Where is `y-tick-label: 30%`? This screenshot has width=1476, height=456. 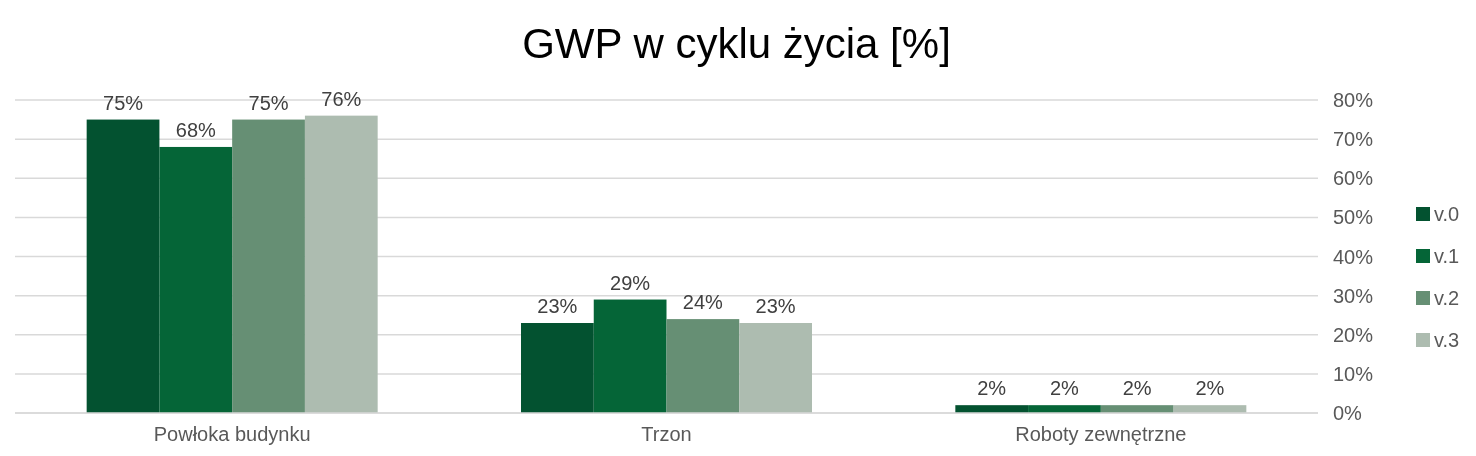
y-tick-label: 30% is located at coordinates (1353, 295).